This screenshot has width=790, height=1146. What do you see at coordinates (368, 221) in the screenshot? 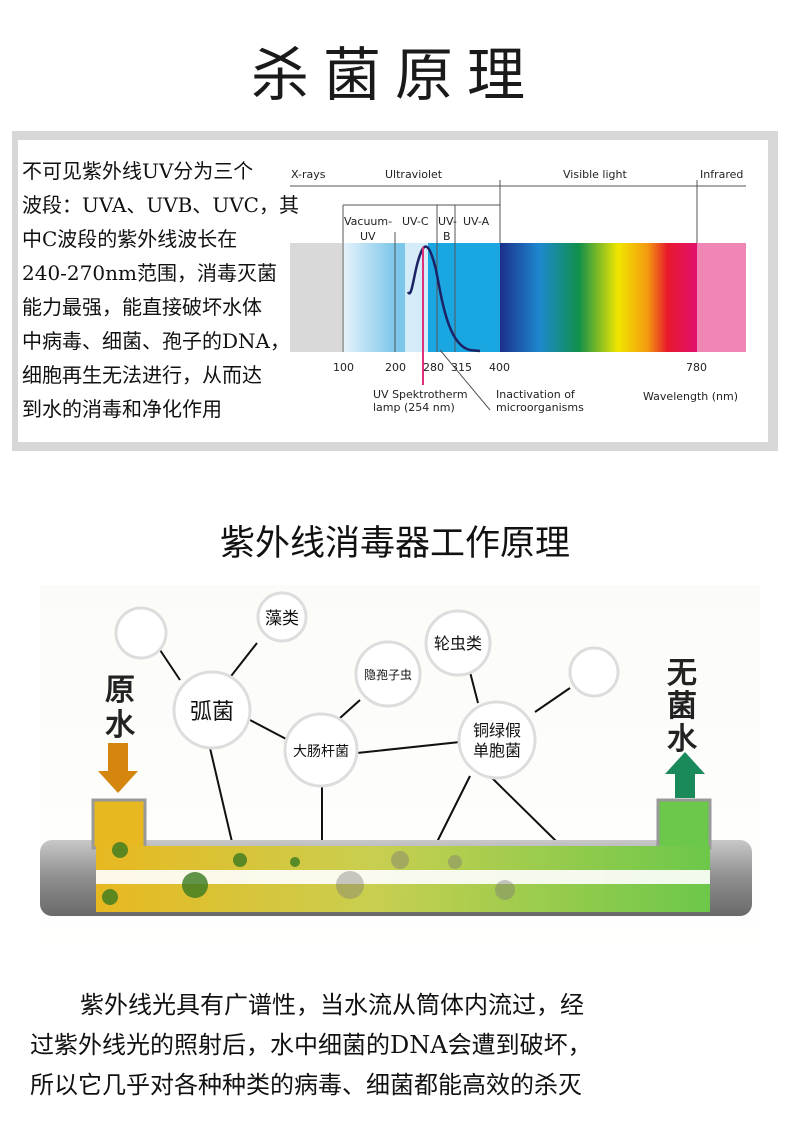
I see `band-vacuum: Vacuum-` at bounding box center [368, 221].